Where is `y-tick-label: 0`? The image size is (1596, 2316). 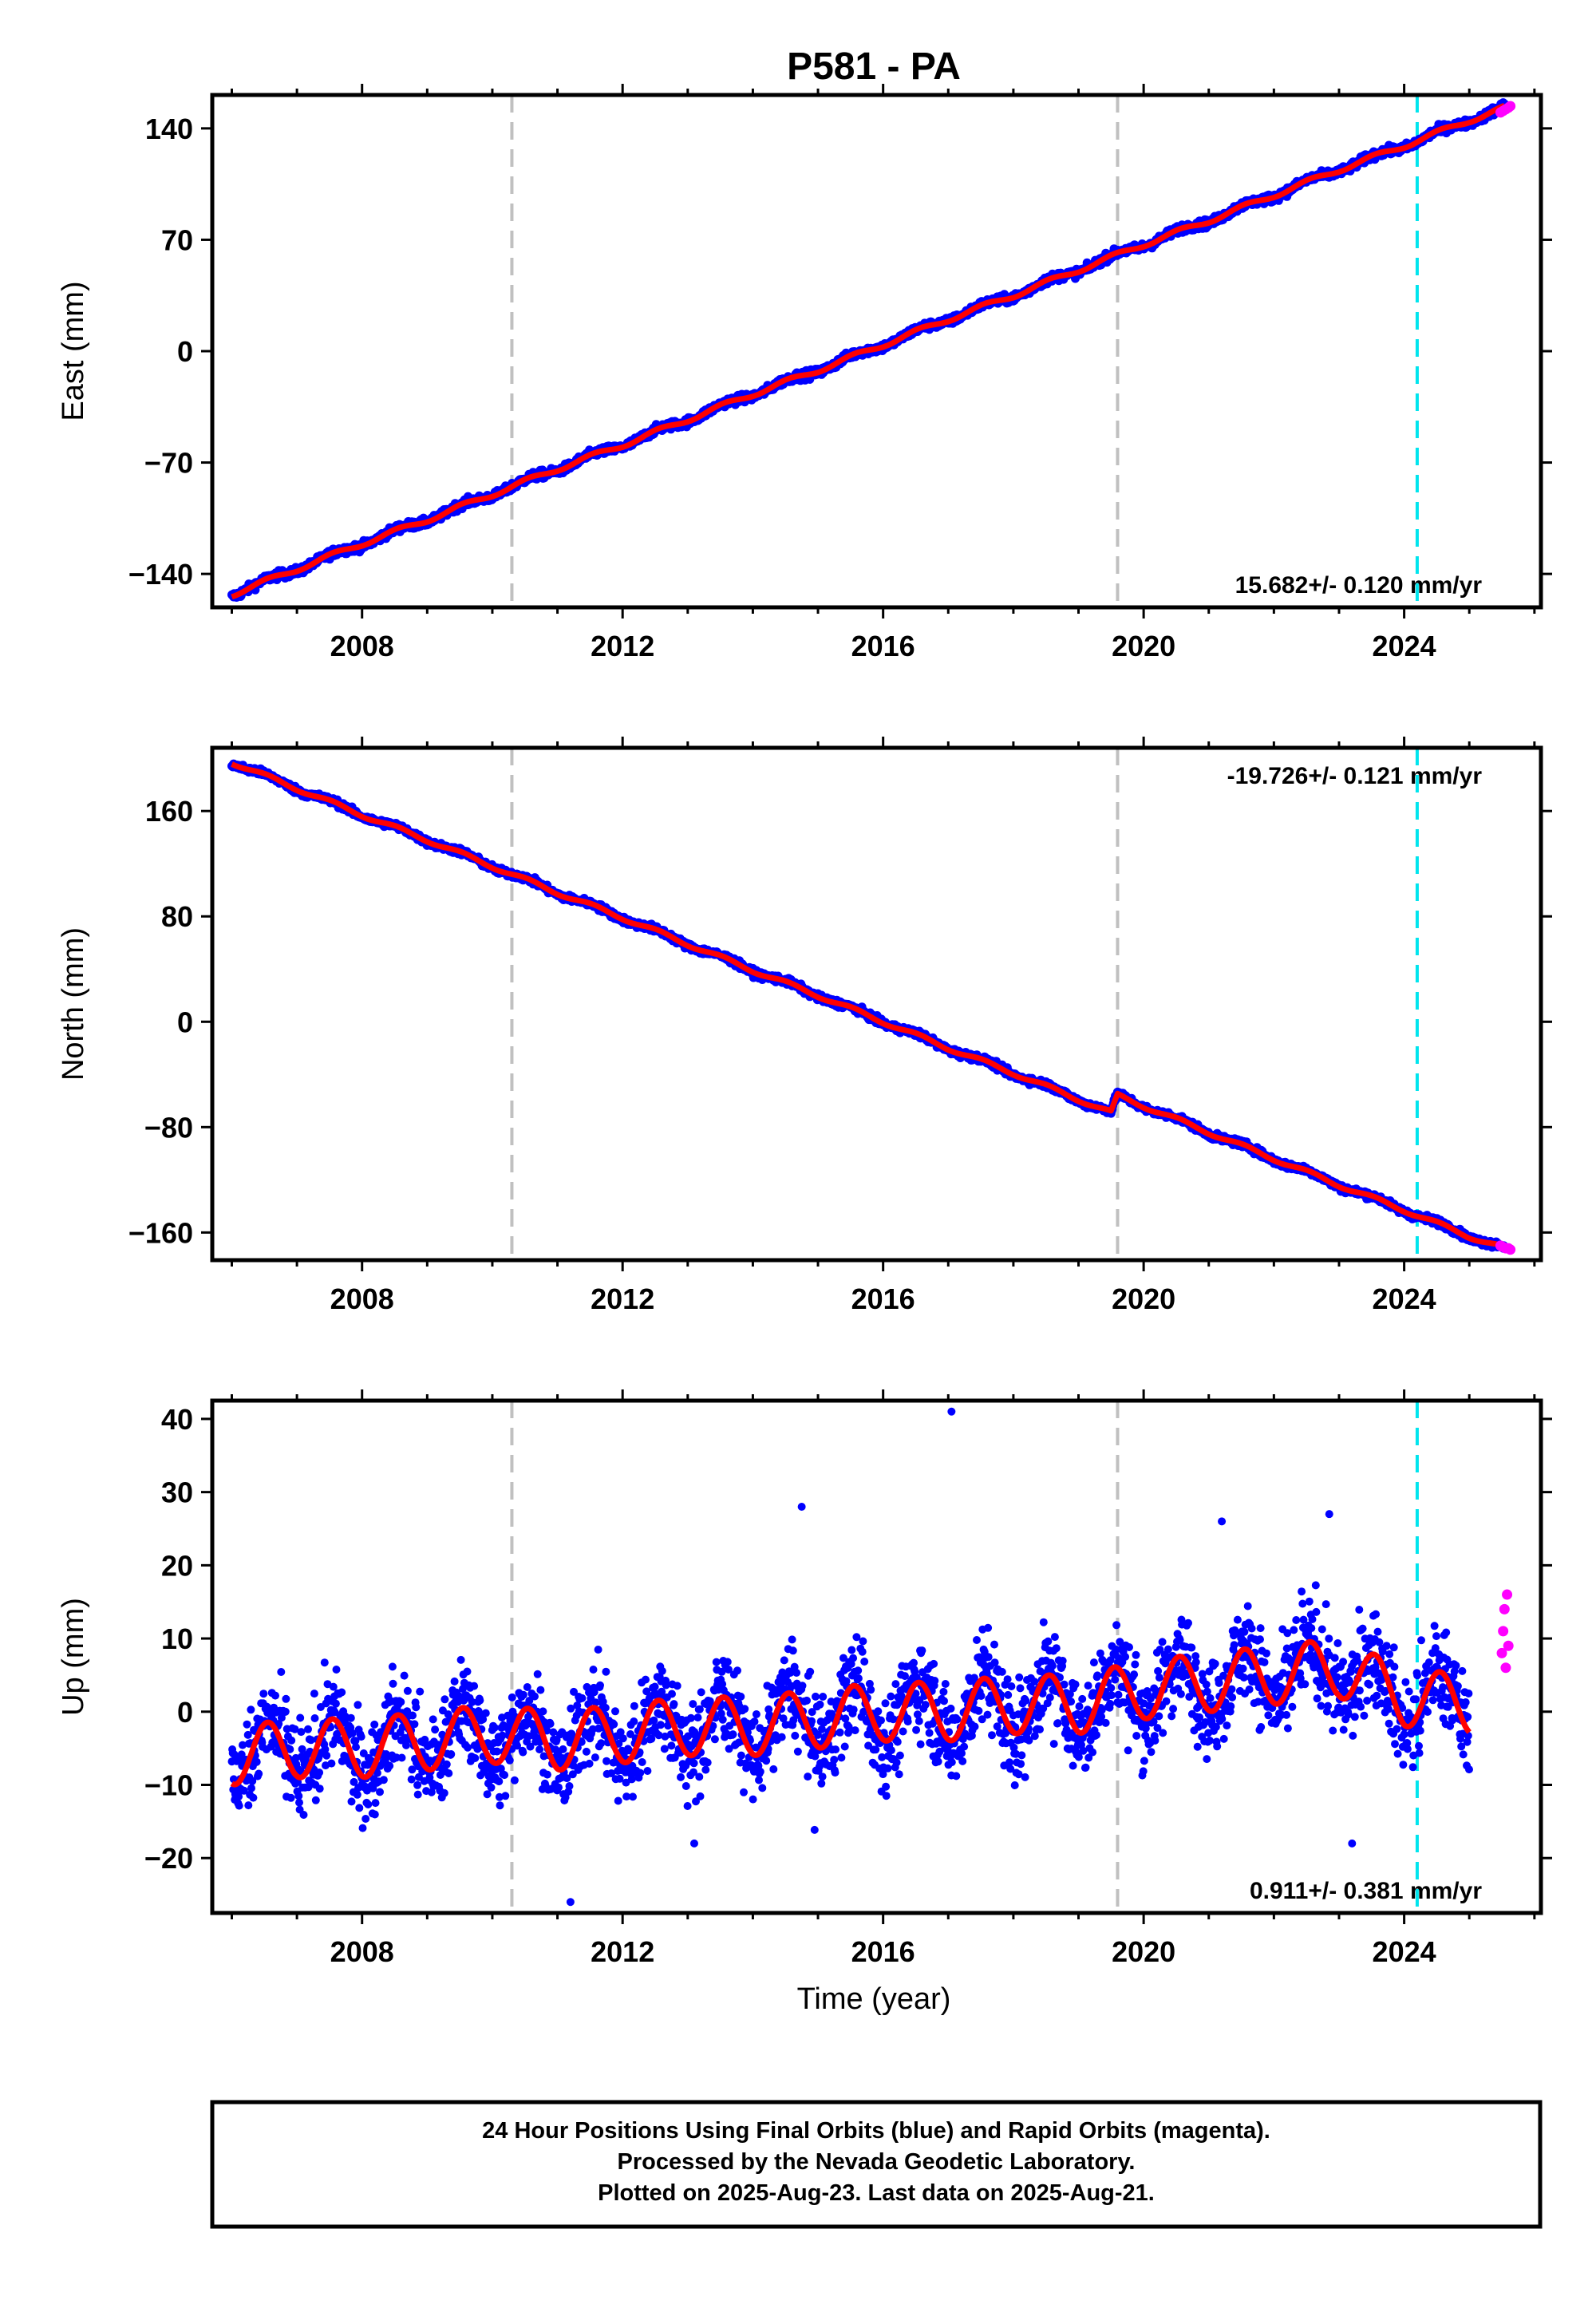 y-tick-label: 0 is located at coordinates (185, 1022).